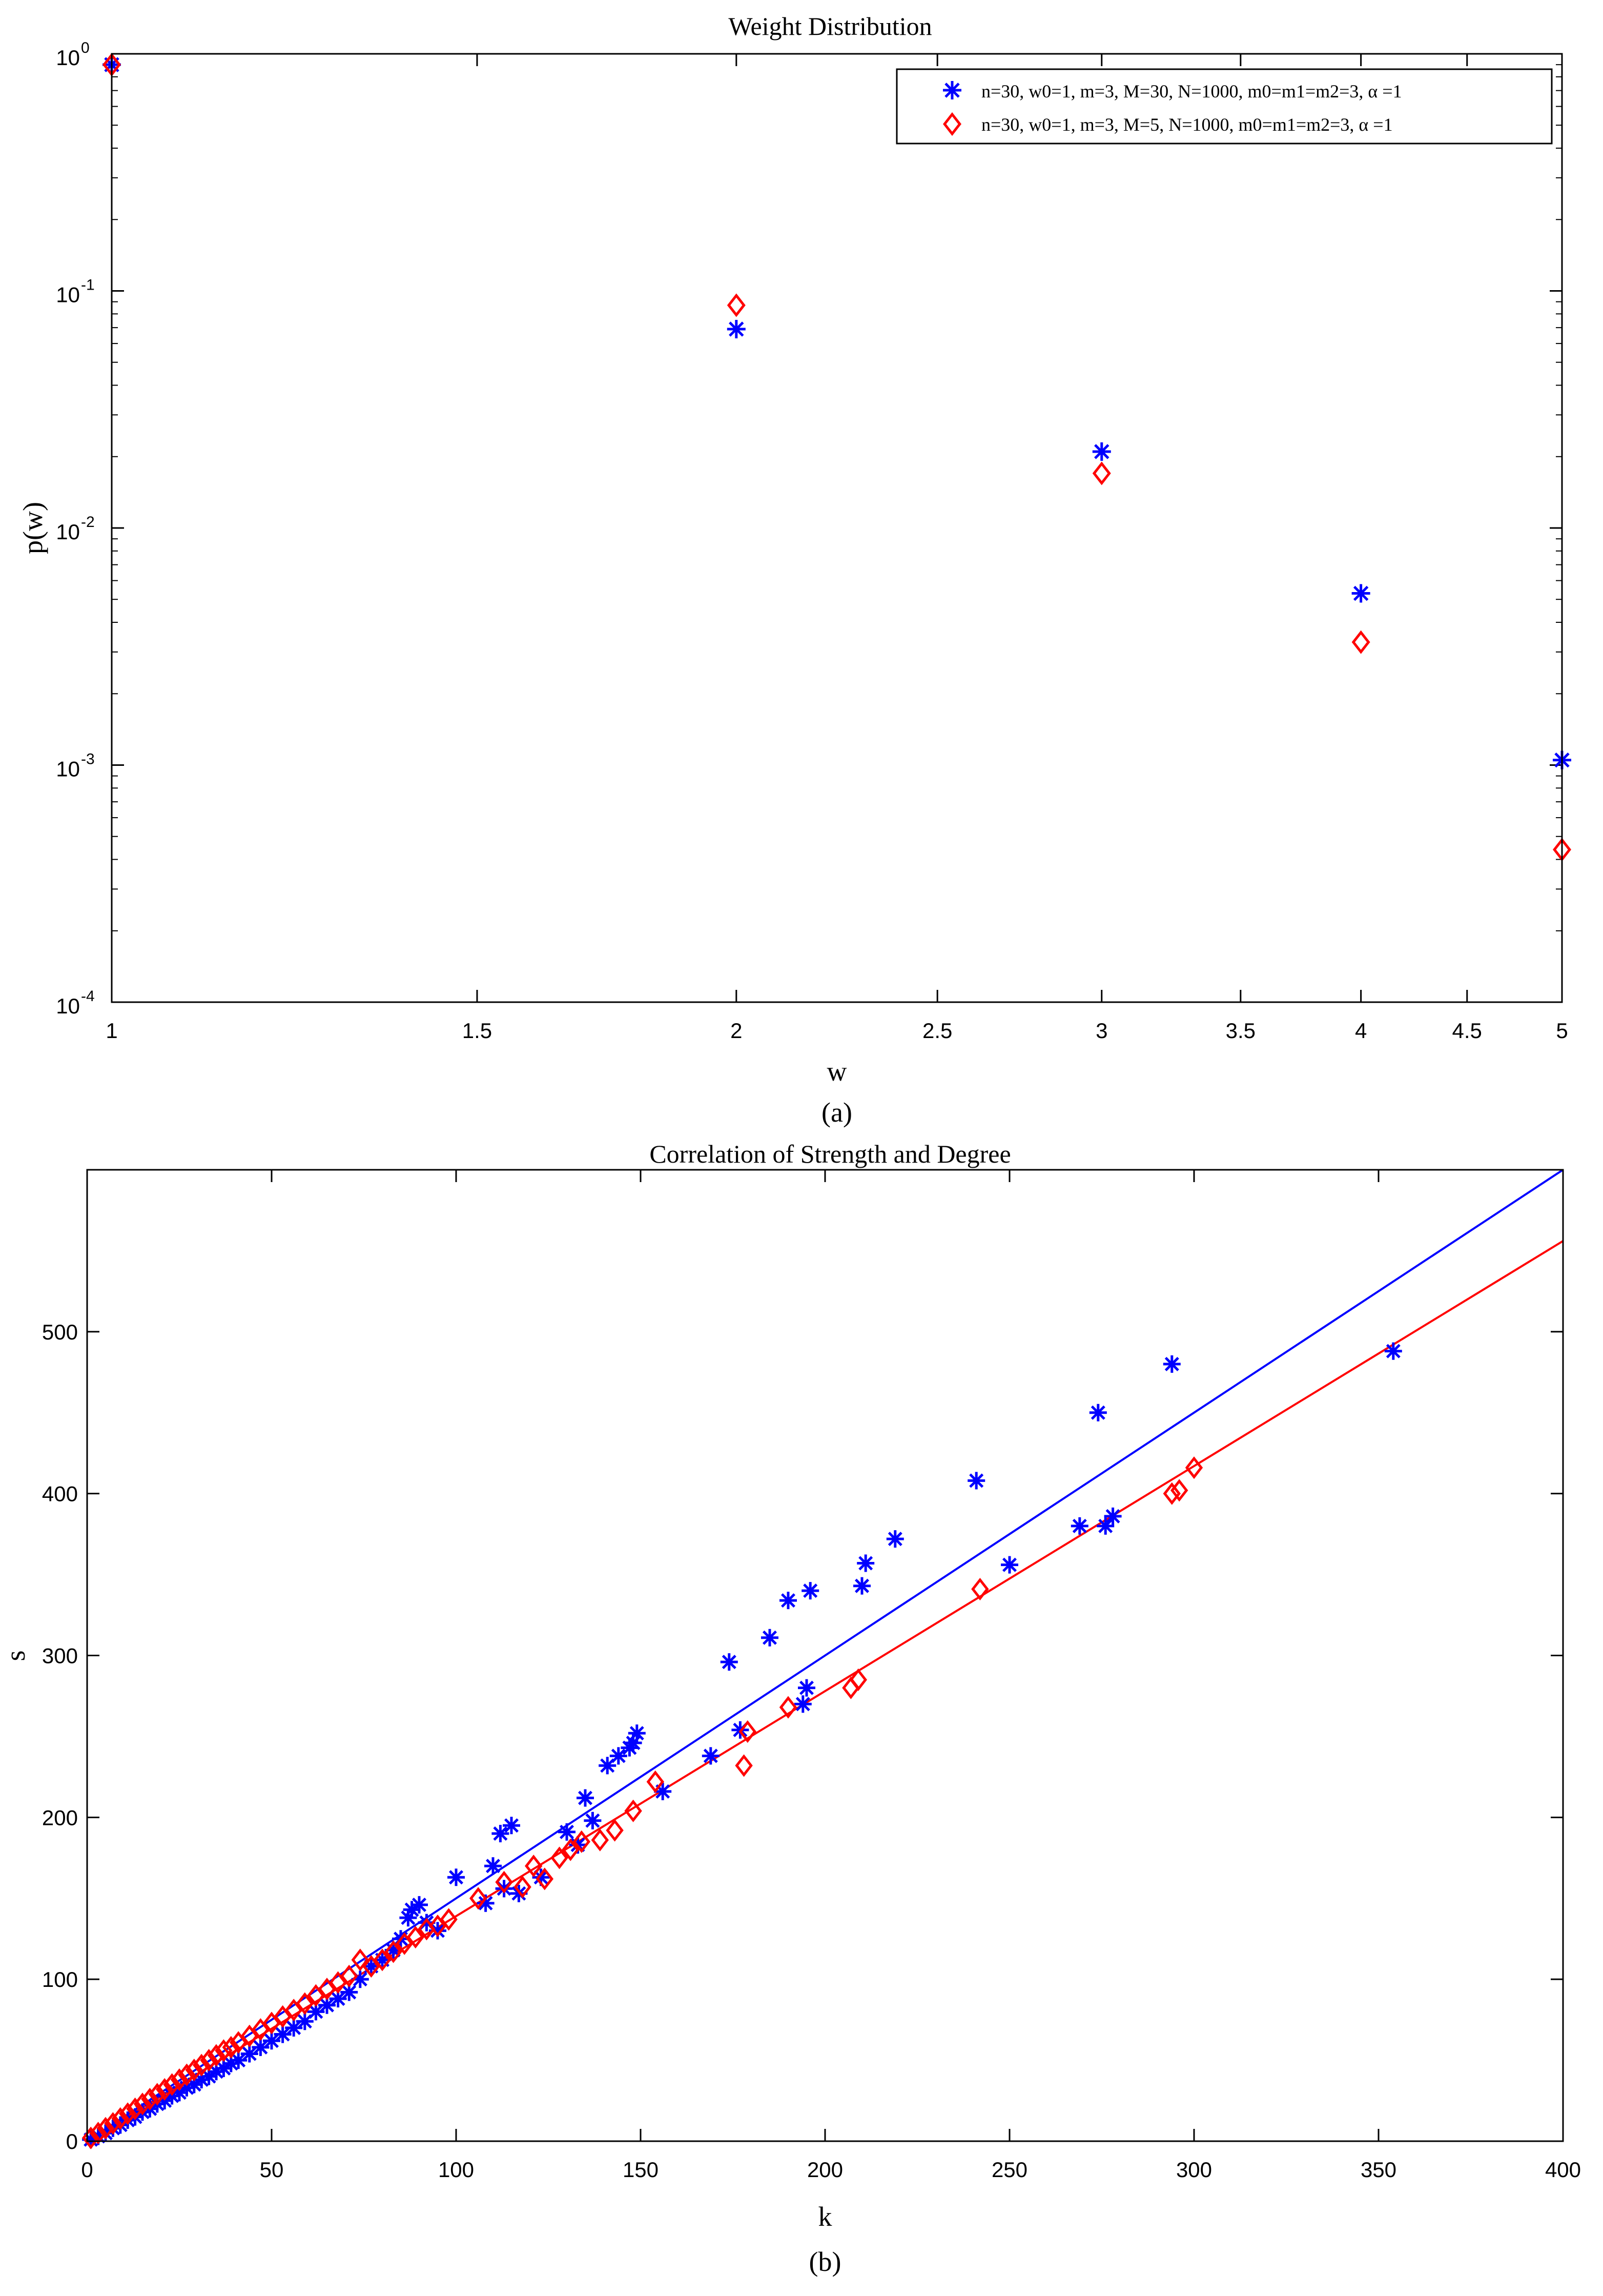 The height and width of the screenshot is (2296, 1603). I want to click on y-tick-label: 200, so click(60, 1817).